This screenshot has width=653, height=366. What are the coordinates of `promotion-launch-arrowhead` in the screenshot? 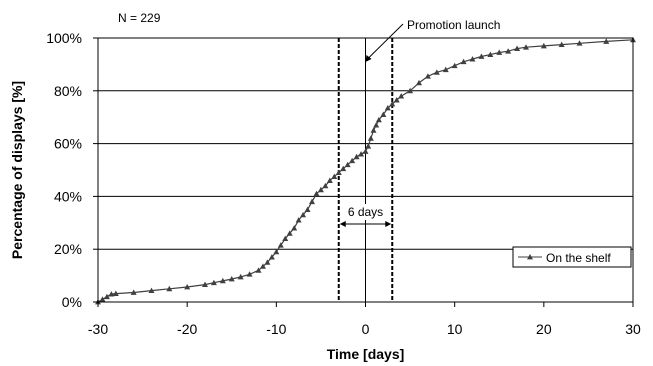 It's located at (368, 58).